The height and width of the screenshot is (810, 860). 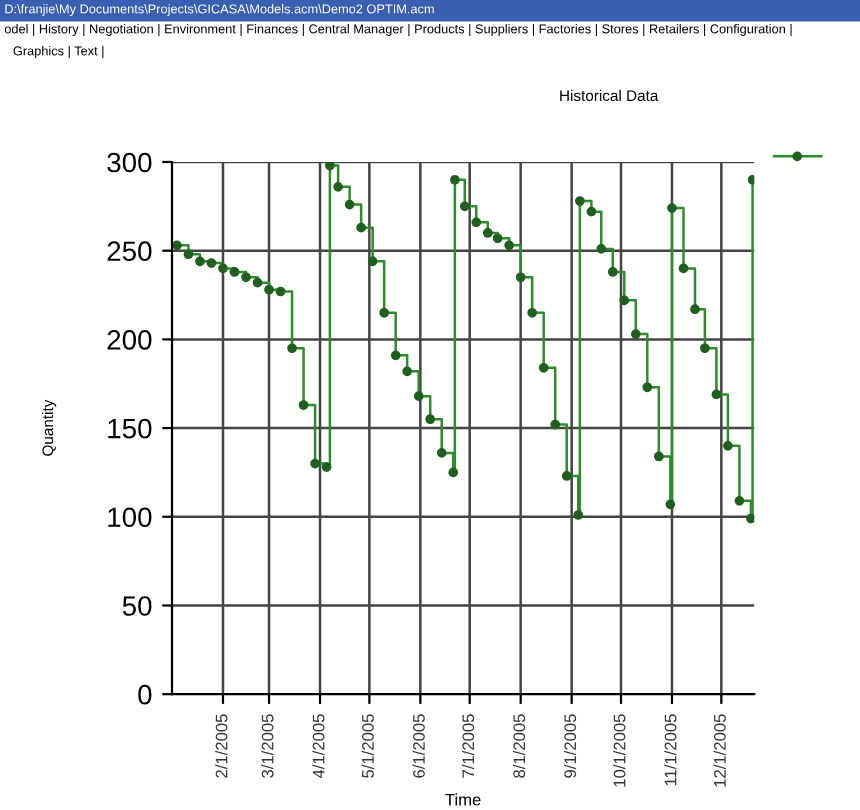 What do you see at coordinates (670, 750) in the screenshot?
I see `x-tick-label: 11/1/2005` at bounding box center [670, 750].